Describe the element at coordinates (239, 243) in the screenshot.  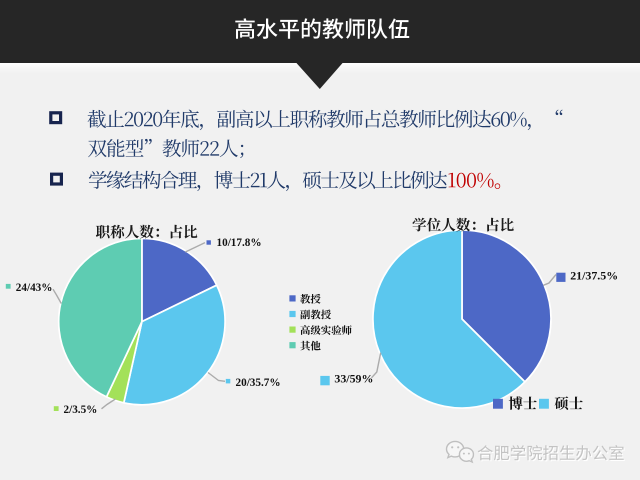
I see `svg-text: 10/17.8%` at that location.